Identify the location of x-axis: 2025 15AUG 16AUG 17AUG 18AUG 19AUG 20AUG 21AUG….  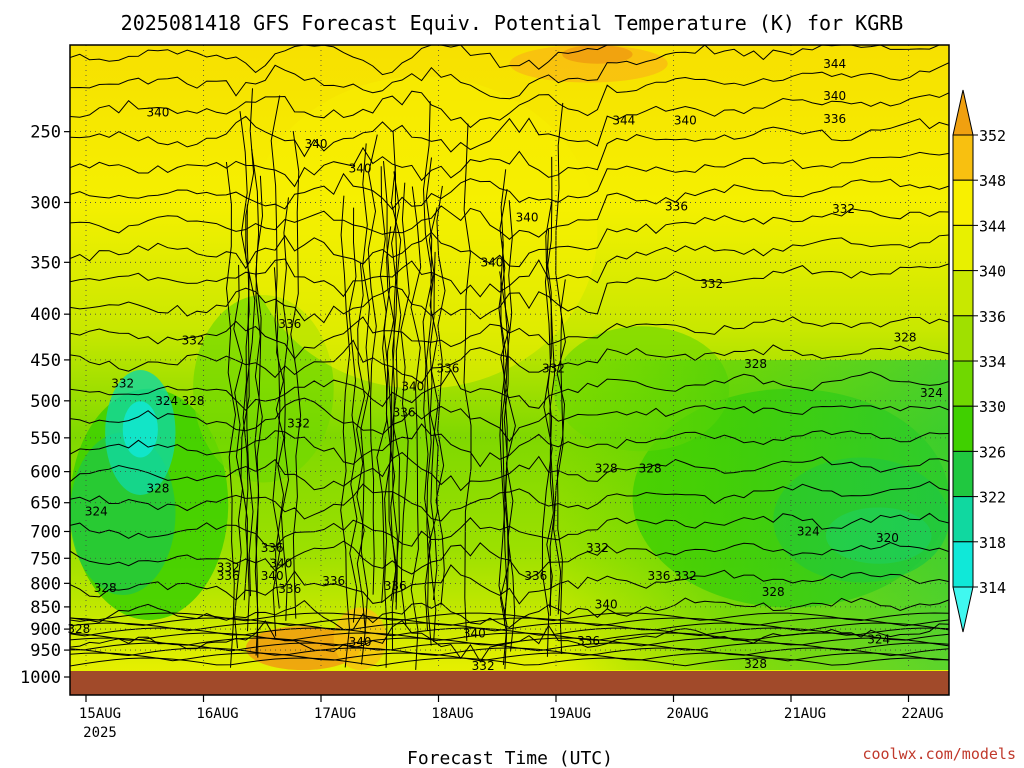
(511, 718).